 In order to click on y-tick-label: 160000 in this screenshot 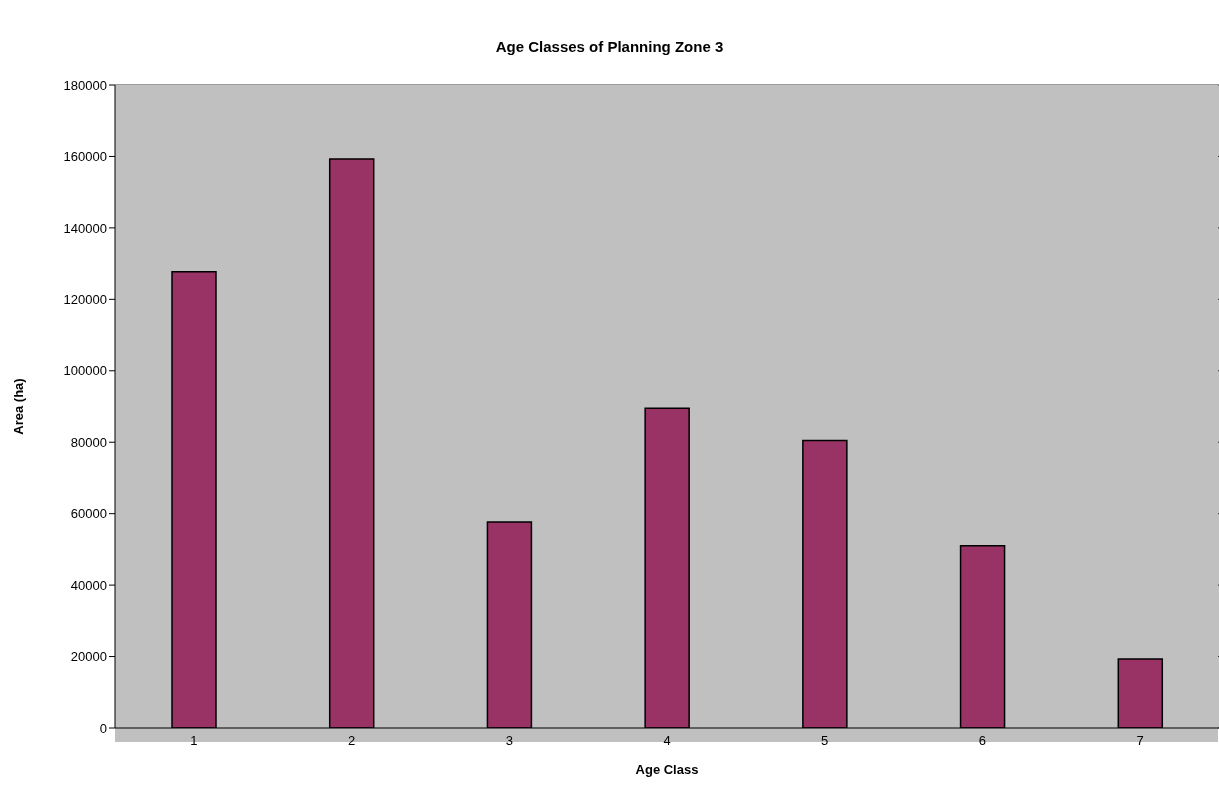, I will do `click(85, 157)`.